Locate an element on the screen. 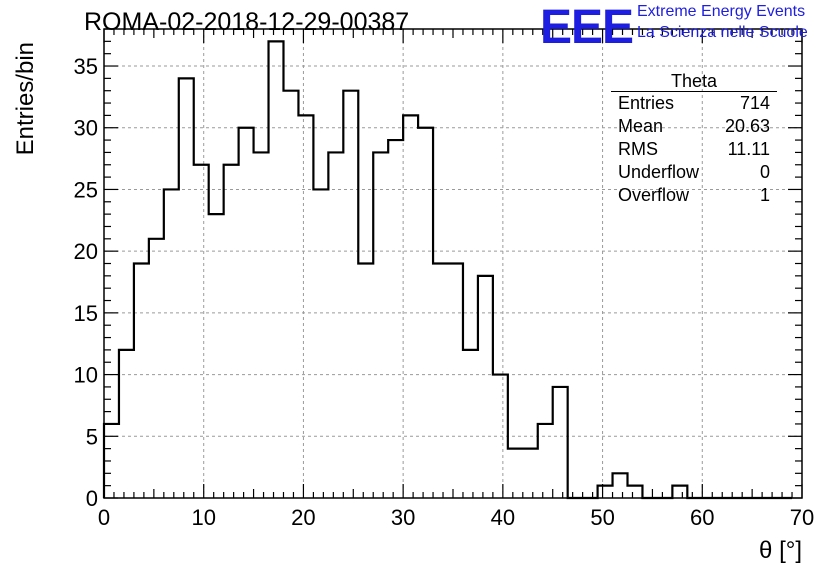 The height and width of the screenshot is (572, 836). y-tick-label: 20 is located at coordinates (86, 251).